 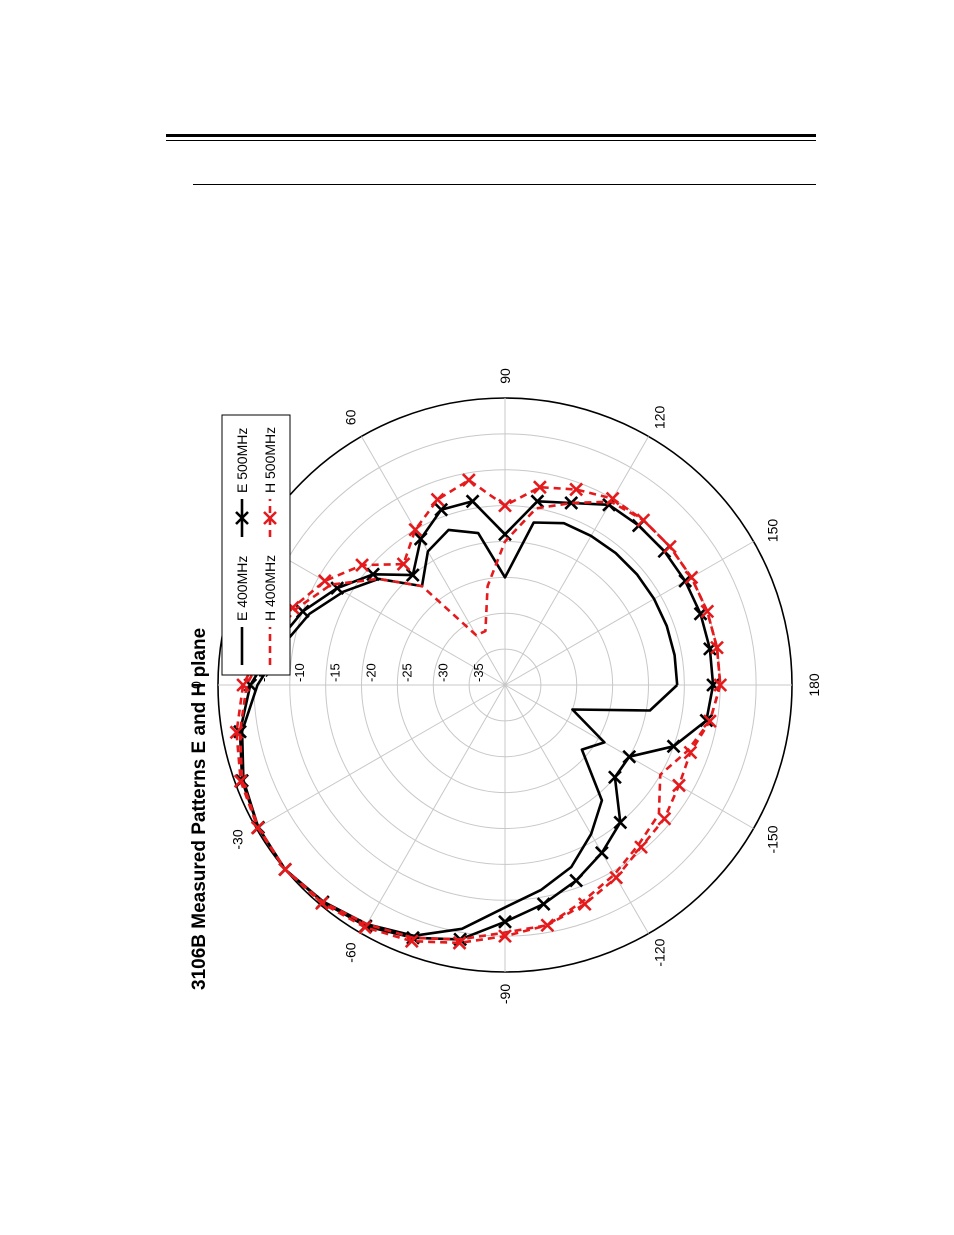 What do you see at coordinates (371, 672) in the screenshot?
I see `radial-label-3: -20` at bounding box center [371, 672].